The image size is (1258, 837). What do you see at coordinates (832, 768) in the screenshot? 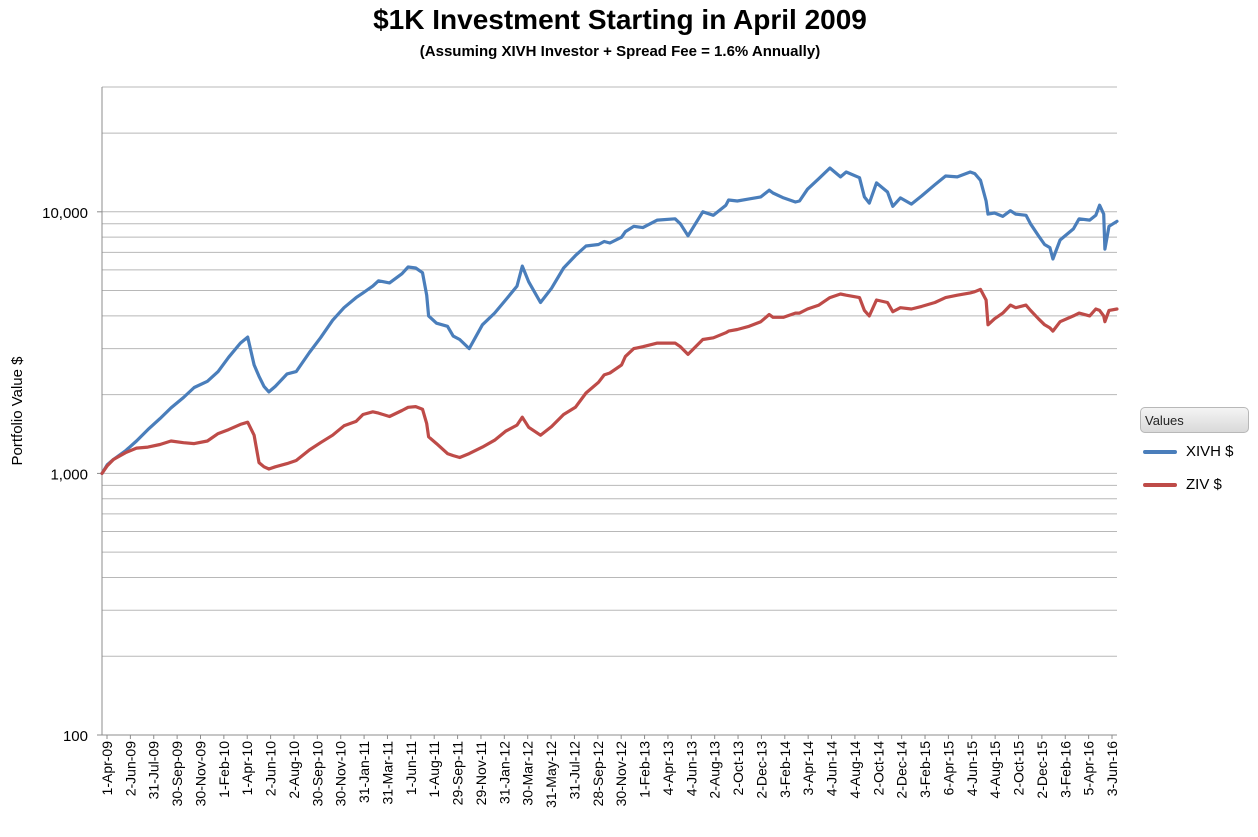
I see `x-tick-label: 4-Jun-14` at bounding box center [832, 768].